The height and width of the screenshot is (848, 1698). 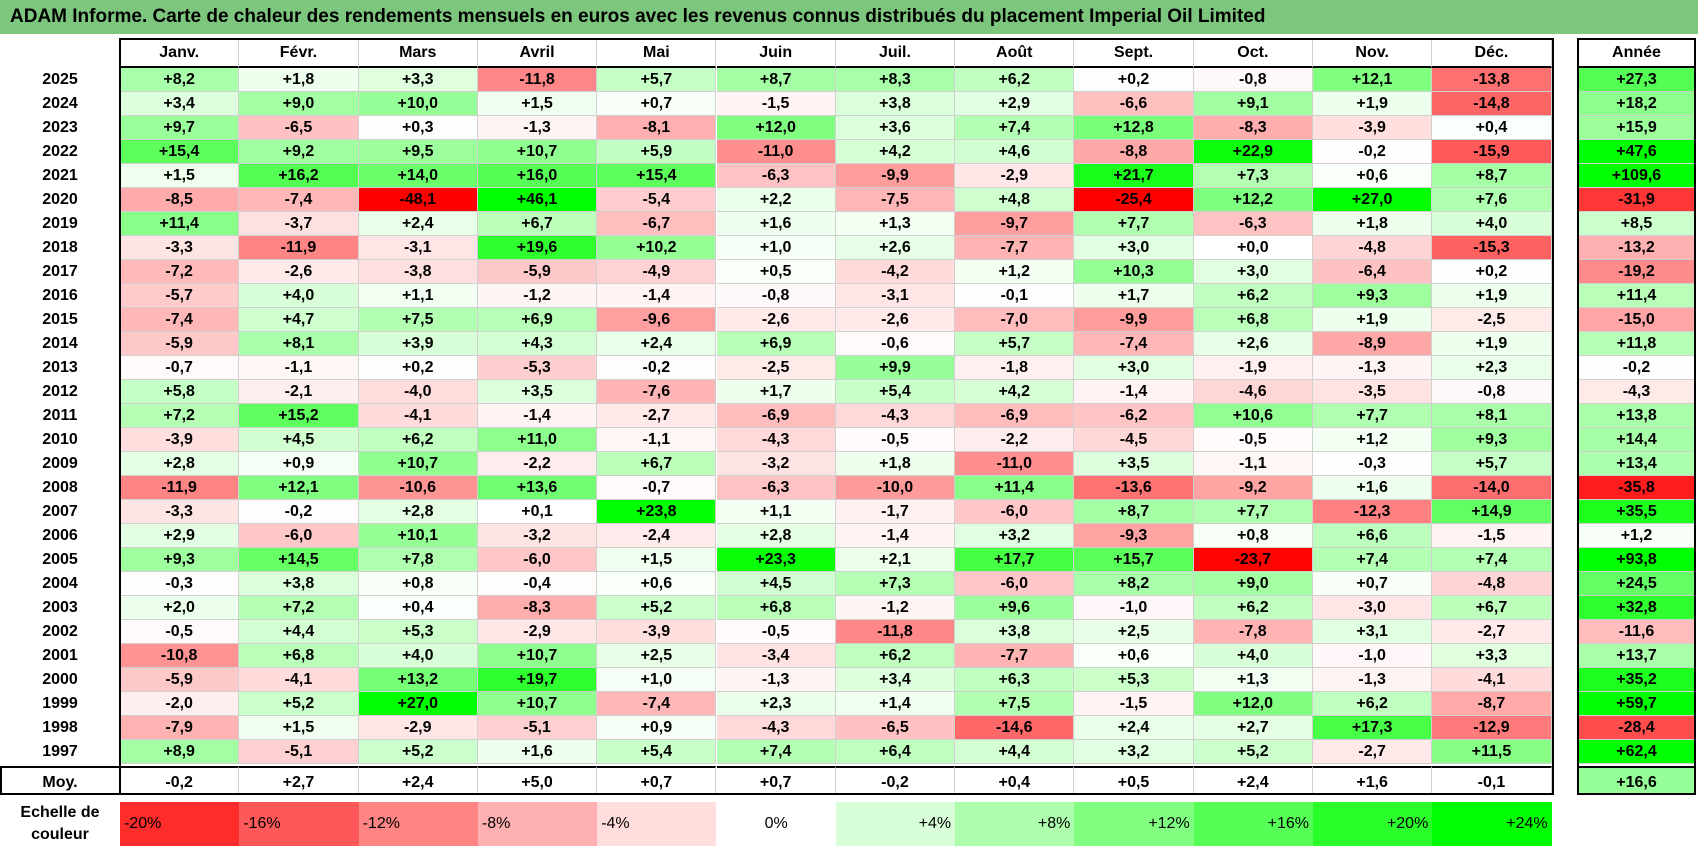 I want to click on scale-swatch: -16%, so click(x=299, y=824).